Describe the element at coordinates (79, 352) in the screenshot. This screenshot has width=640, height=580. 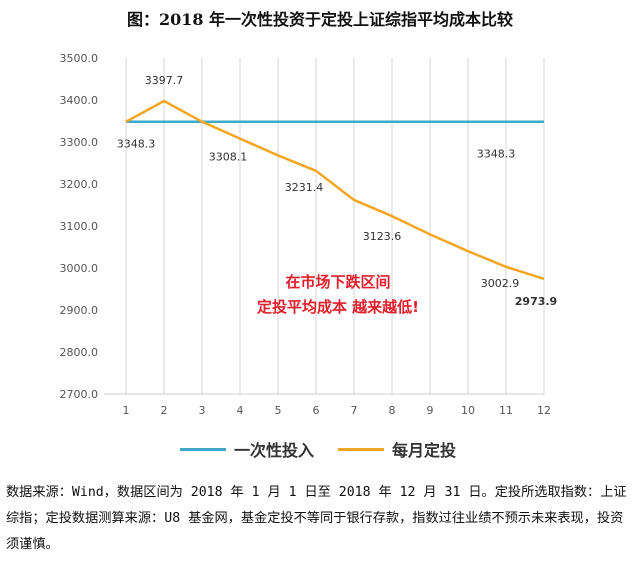
I see `y-tick-label-1: 2800.0` at that location.